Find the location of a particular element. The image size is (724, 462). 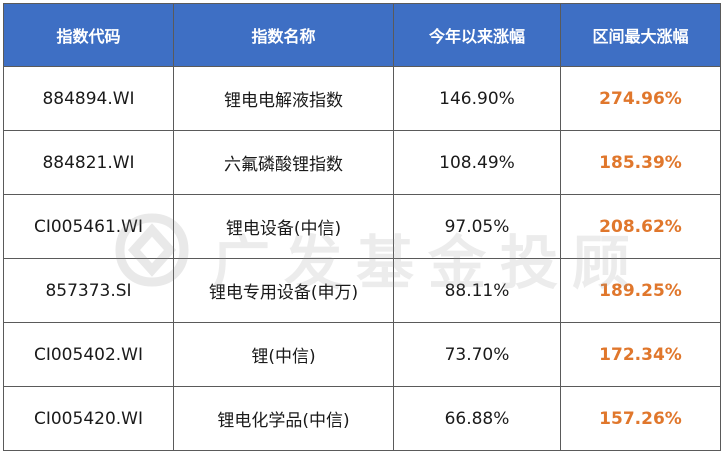

header-row: 指数代码 指数名称 今年以来涨幅 区间最大涨幅 is located at coordinates (362, 35).